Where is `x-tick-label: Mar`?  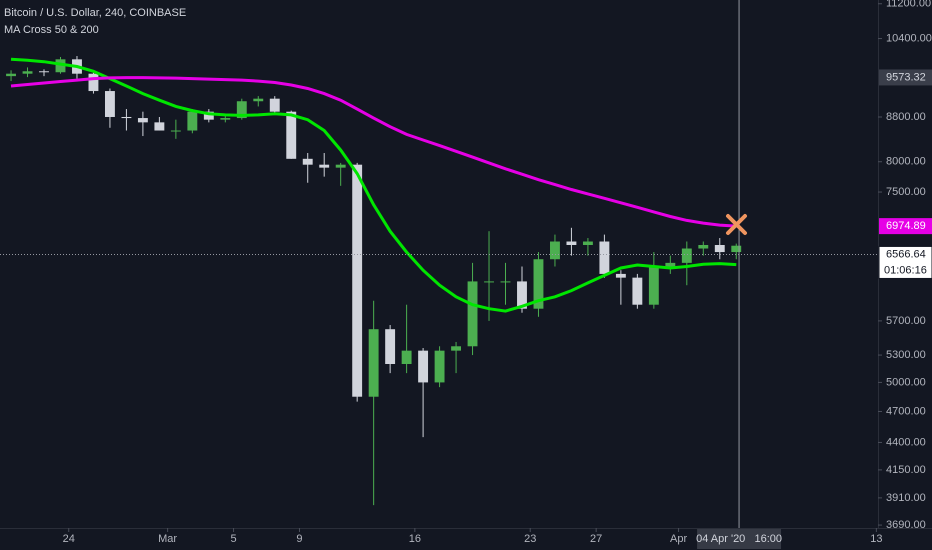
x-tick-label: Mar is located at coordinates (167, 539).